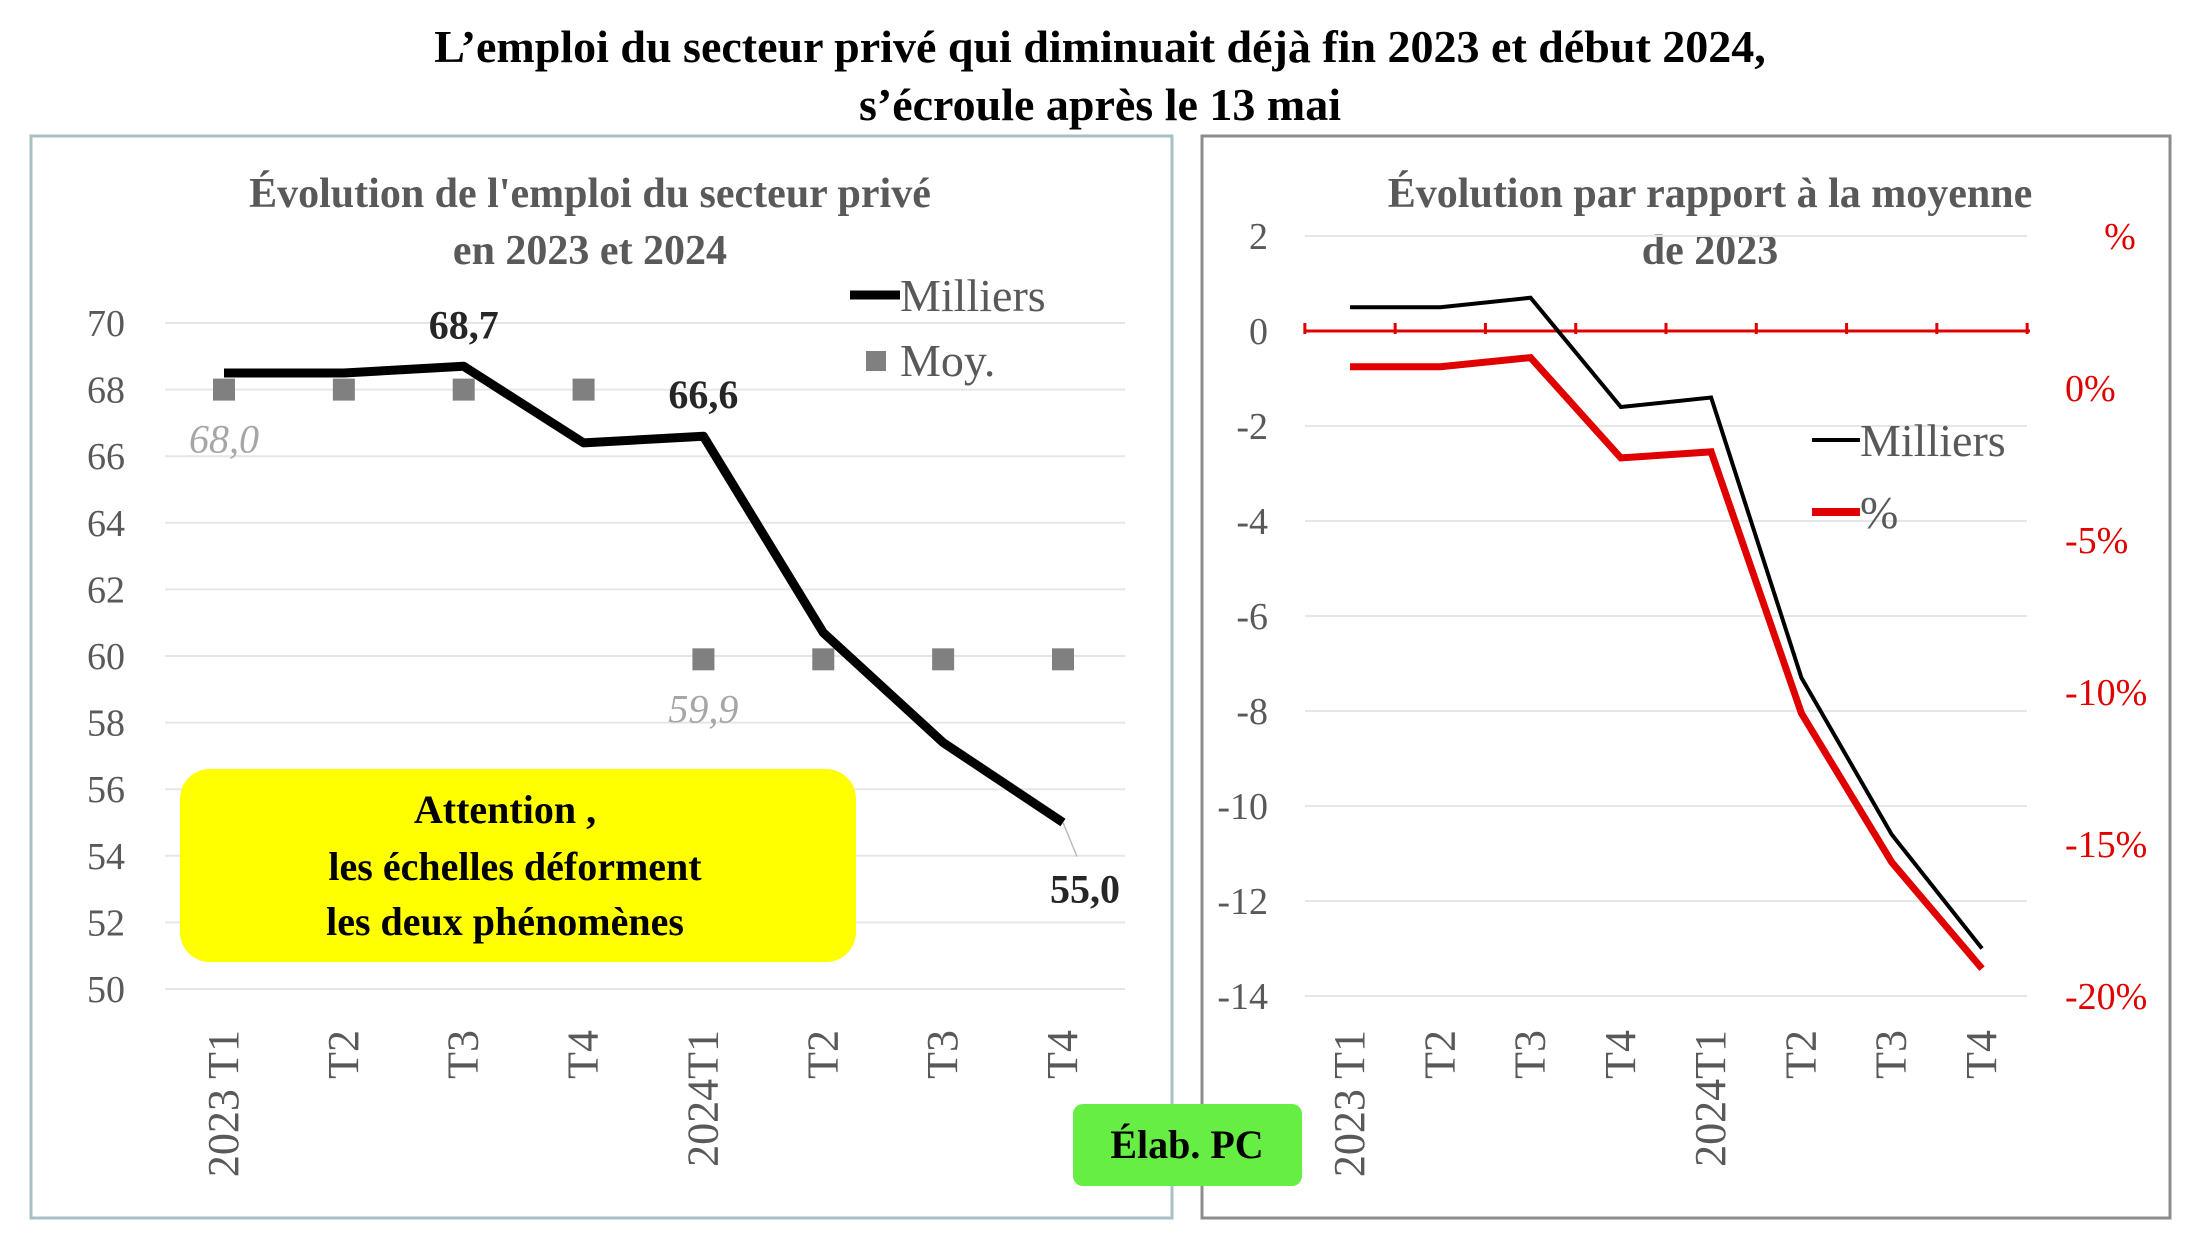 The height and width of the screenshot is (1236, 2200). What do you see at coordinates (106, 923) in the screenshot?
I see `y-tick-label: 52` at bounding box center [106, 923].